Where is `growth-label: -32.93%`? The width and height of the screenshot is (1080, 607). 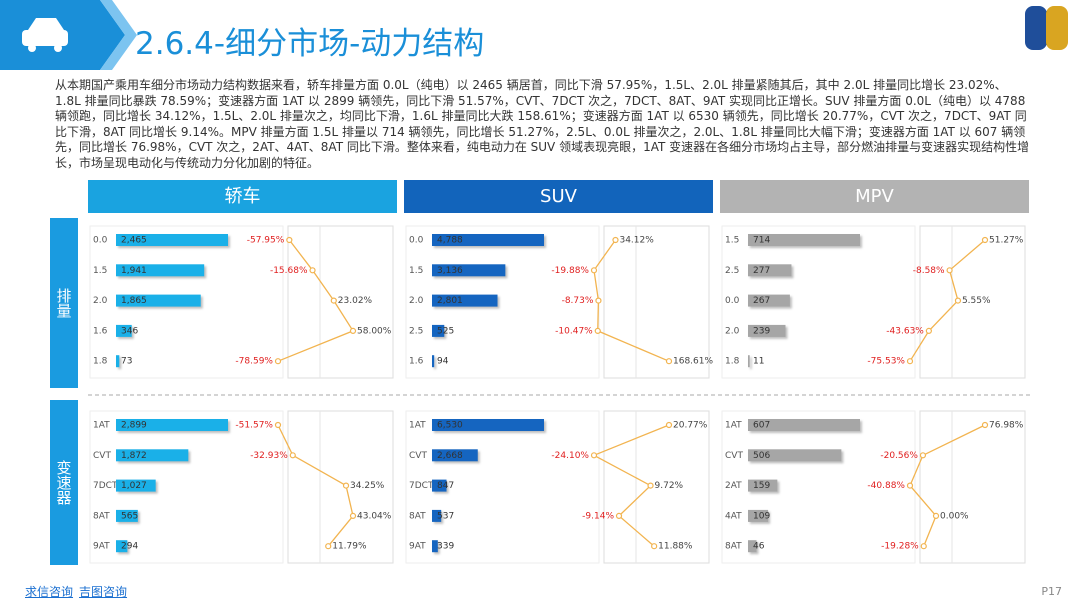
growth-label: -32.93% is located at coordinates (269, 456).